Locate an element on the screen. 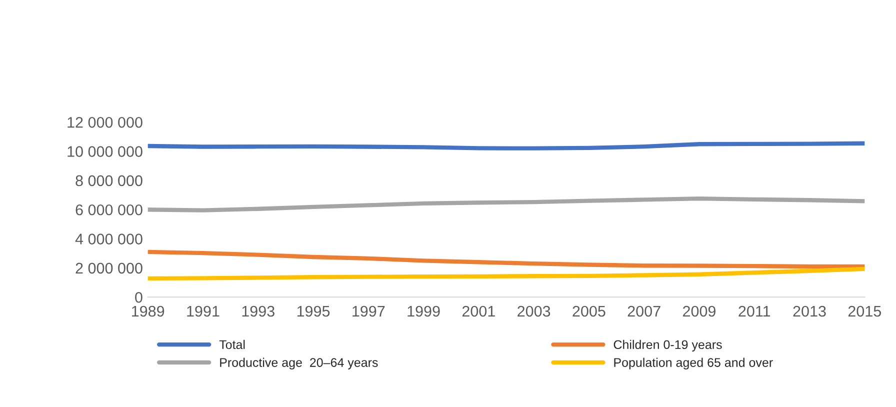 The width and height of the screenshot is (896, 407). x-tick-label: 1999 is located at coordinates (424, 311).